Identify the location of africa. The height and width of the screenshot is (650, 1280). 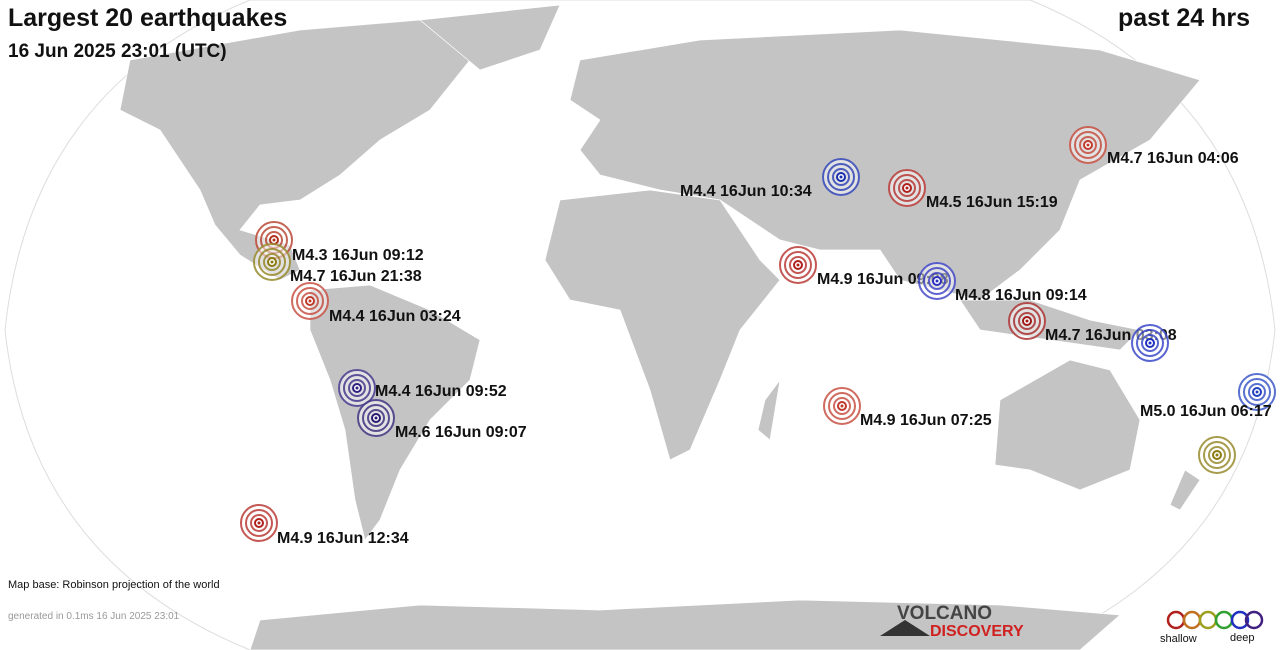
(662, 325).